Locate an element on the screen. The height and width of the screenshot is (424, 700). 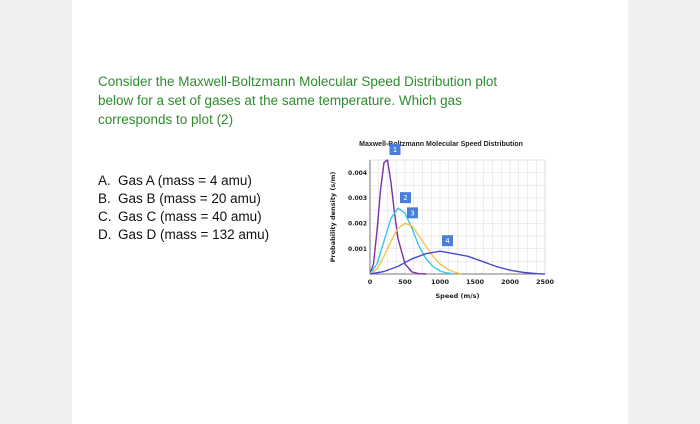
option-a: A. Gas A (mass = 4 amu) is located at coordinates (208, 181).